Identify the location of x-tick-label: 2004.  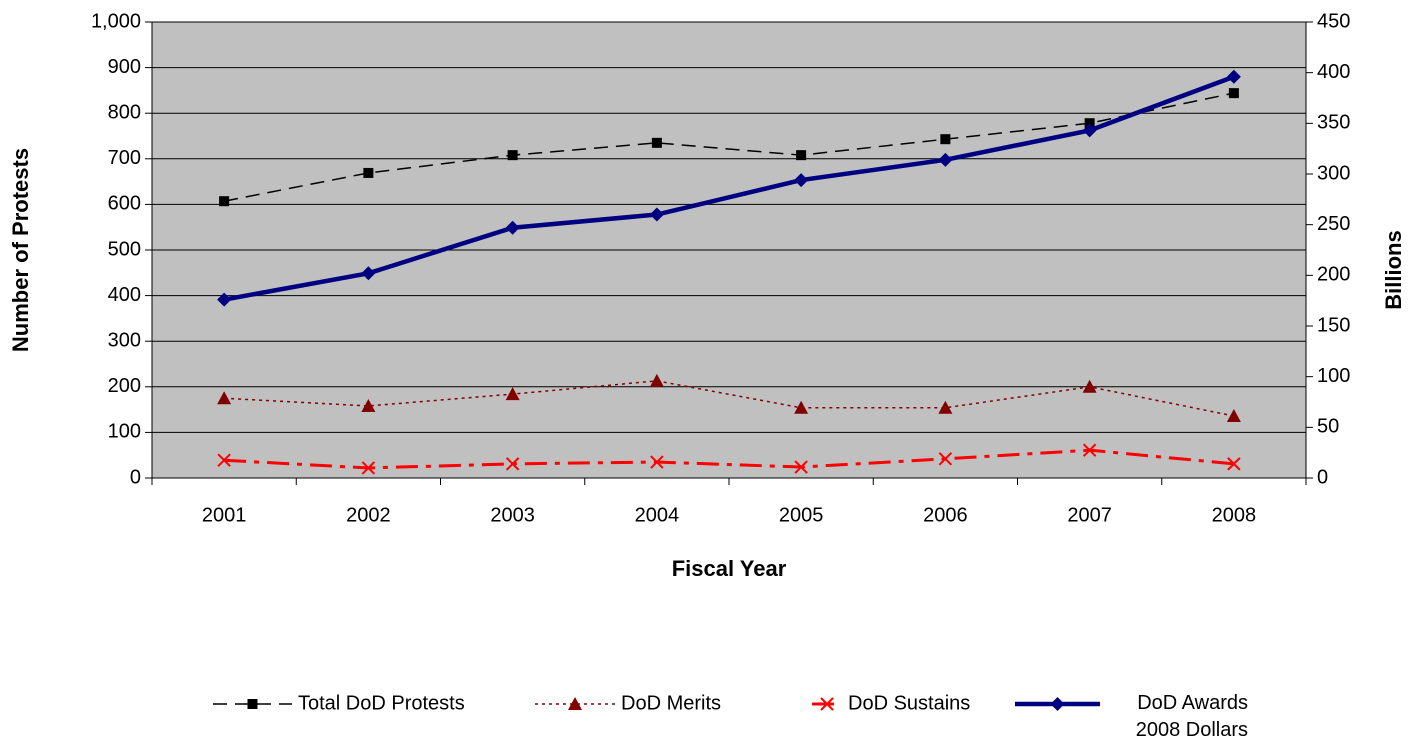
(657, 515).